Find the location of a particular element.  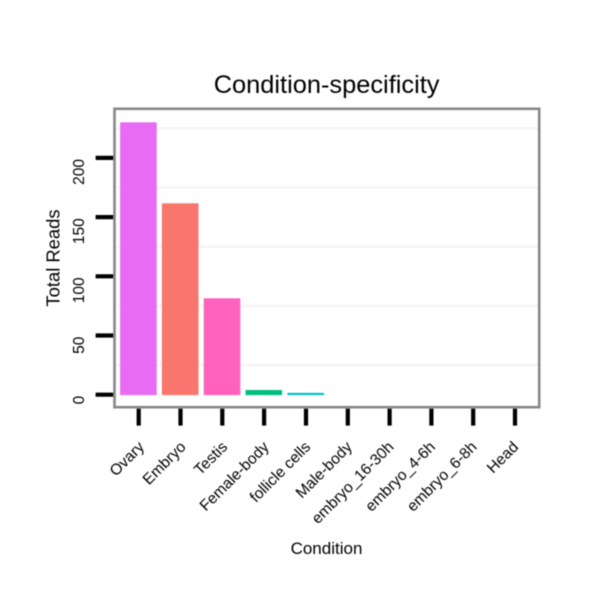

svg-text: Total Reads is located at coordinates (52, 257).